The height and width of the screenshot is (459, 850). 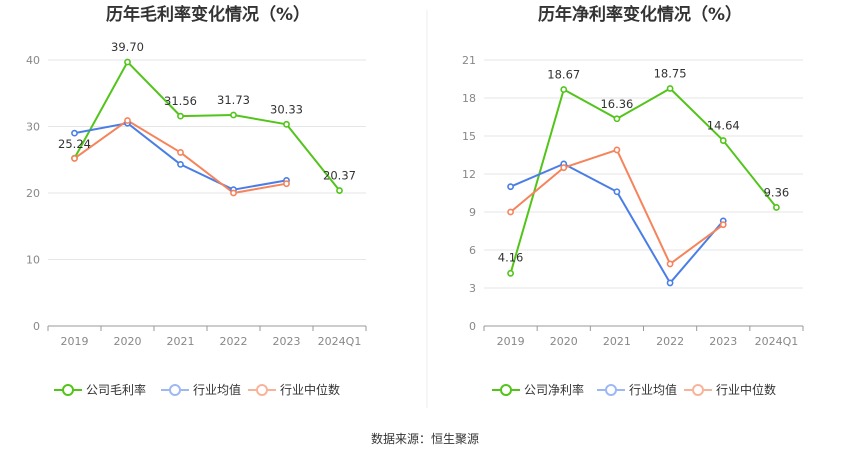 What do you see at coordinates (180, 101) in the screenshot?
I see `data-label: 31.56` at bounding box center [180, 101].